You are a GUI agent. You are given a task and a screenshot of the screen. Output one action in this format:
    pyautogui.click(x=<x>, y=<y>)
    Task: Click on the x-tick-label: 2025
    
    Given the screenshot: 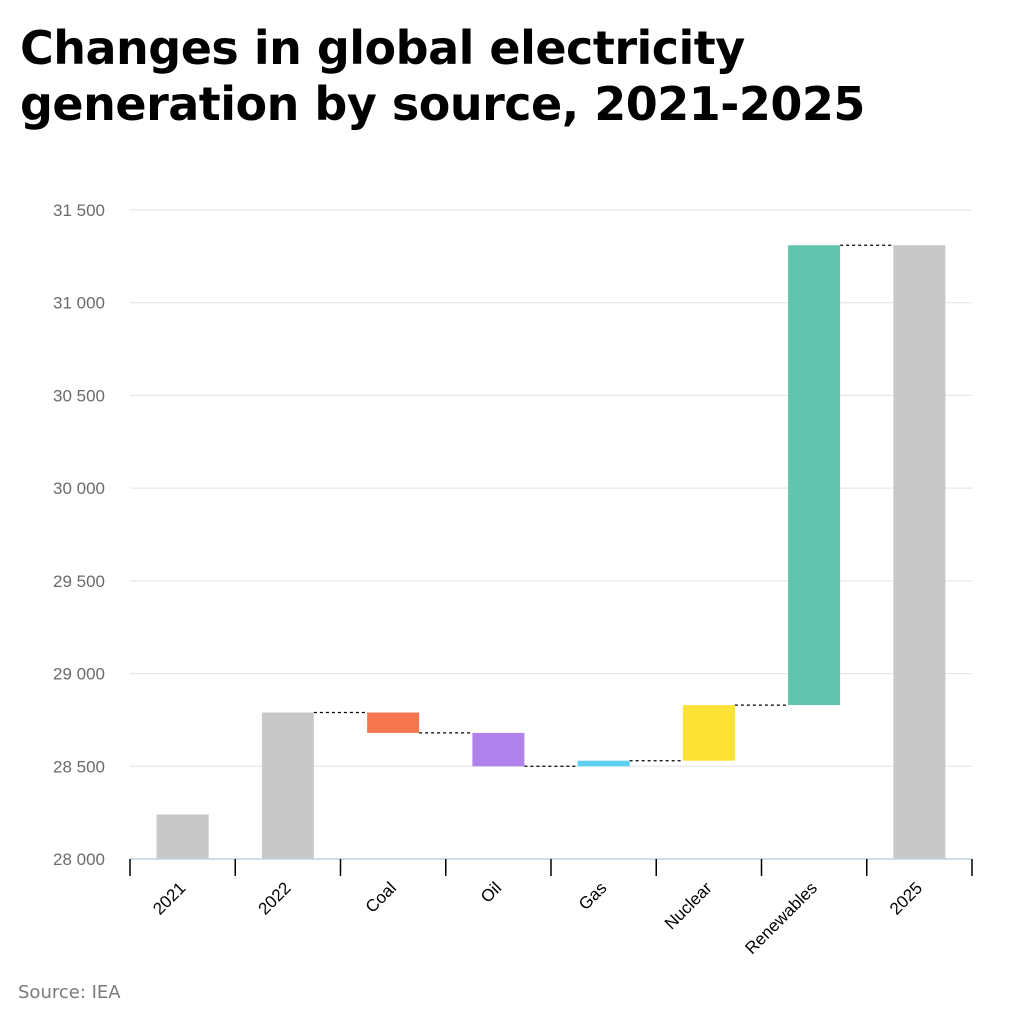 What is the action you would take?
    pyautogui.click(x=906, y=898)
    